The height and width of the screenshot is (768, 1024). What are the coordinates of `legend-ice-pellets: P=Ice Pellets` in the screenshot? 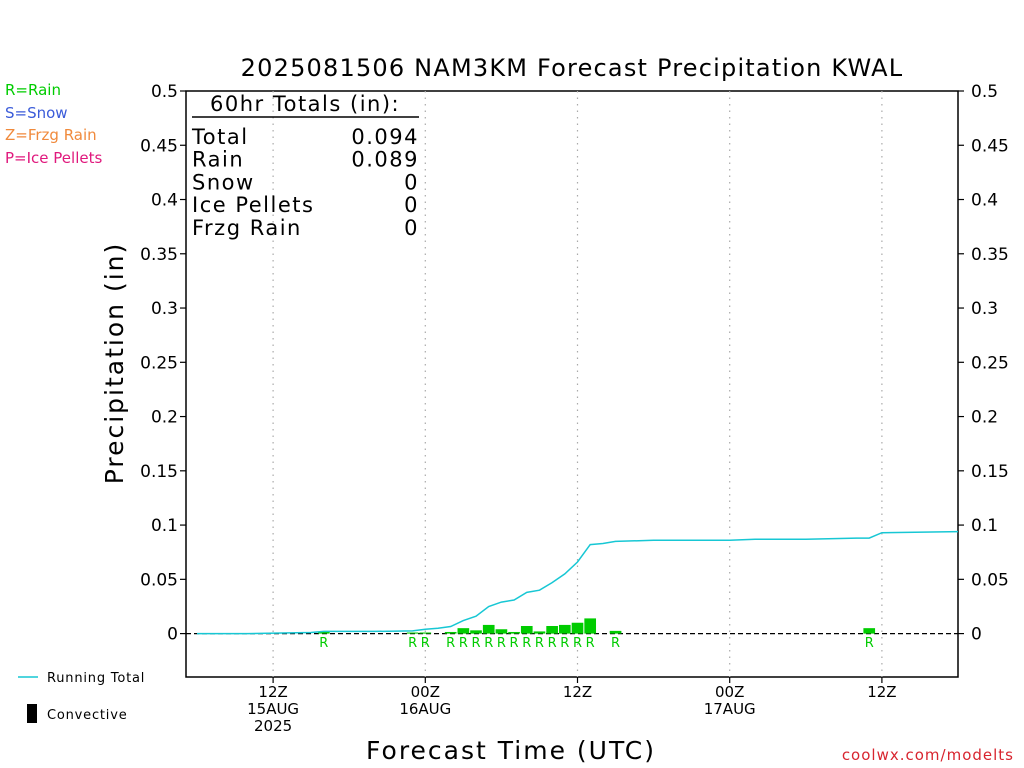 It's located at (54, 158).